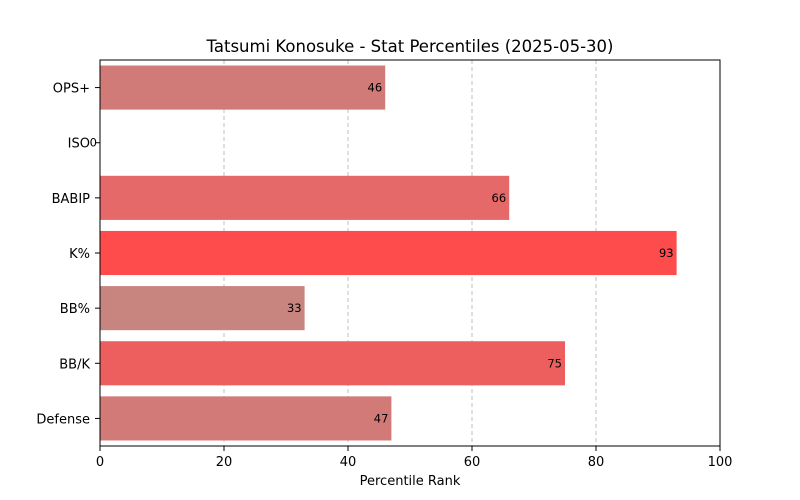  Describe the element at coordinates (71, 199) in the screenshot. I see `y-tick-label: BABIP` at that location.